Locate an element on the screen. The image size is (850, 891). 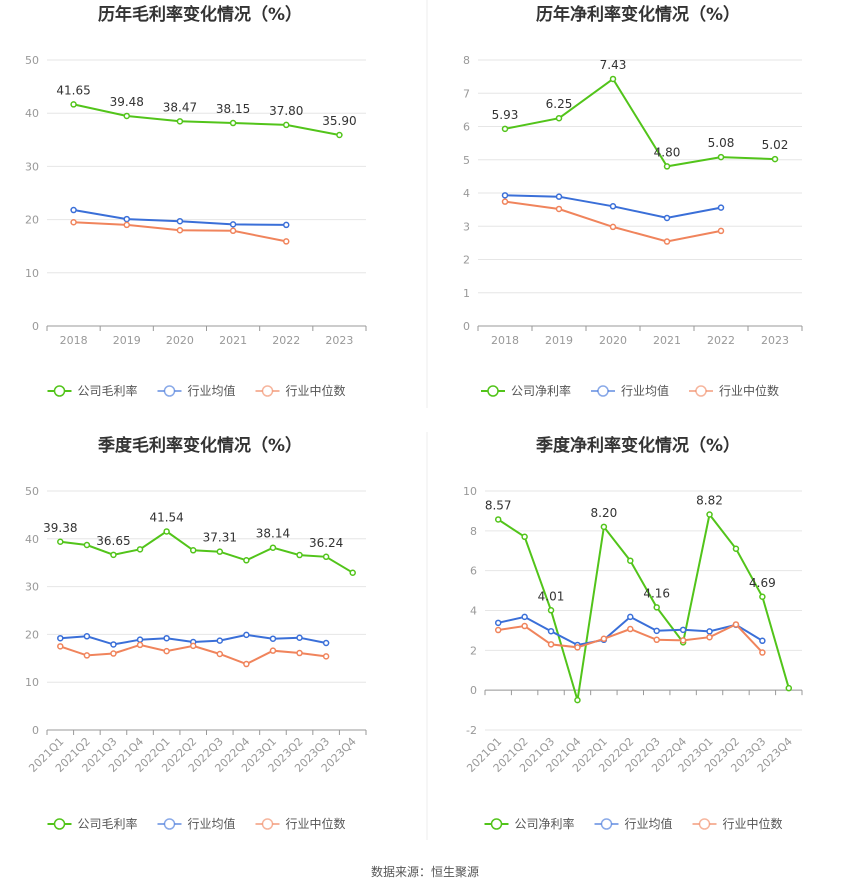
x-tick-label: 2020 is located at coordinates (613, 340).